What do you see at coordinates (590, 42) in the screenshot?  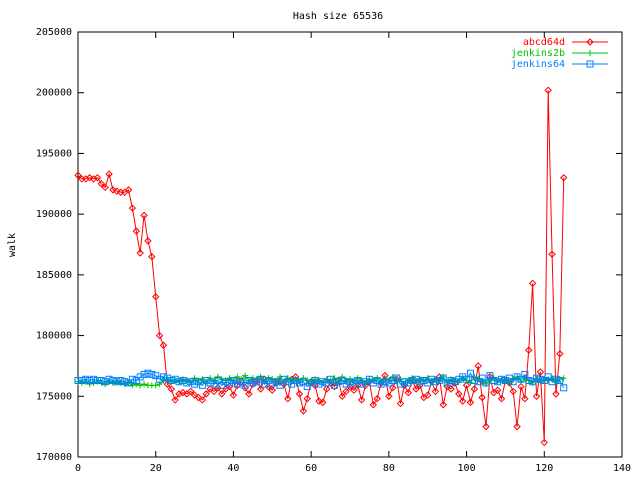 I see `legend-marker` at bounding box center [590, 42].